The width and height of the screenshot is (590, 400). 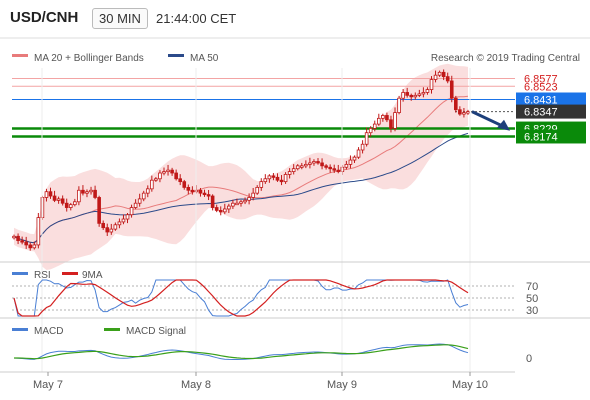 What do you see at coordinates (241, 298) in the screenshot?
I see `rsi-ma-line` at bounding box center [241, 298].